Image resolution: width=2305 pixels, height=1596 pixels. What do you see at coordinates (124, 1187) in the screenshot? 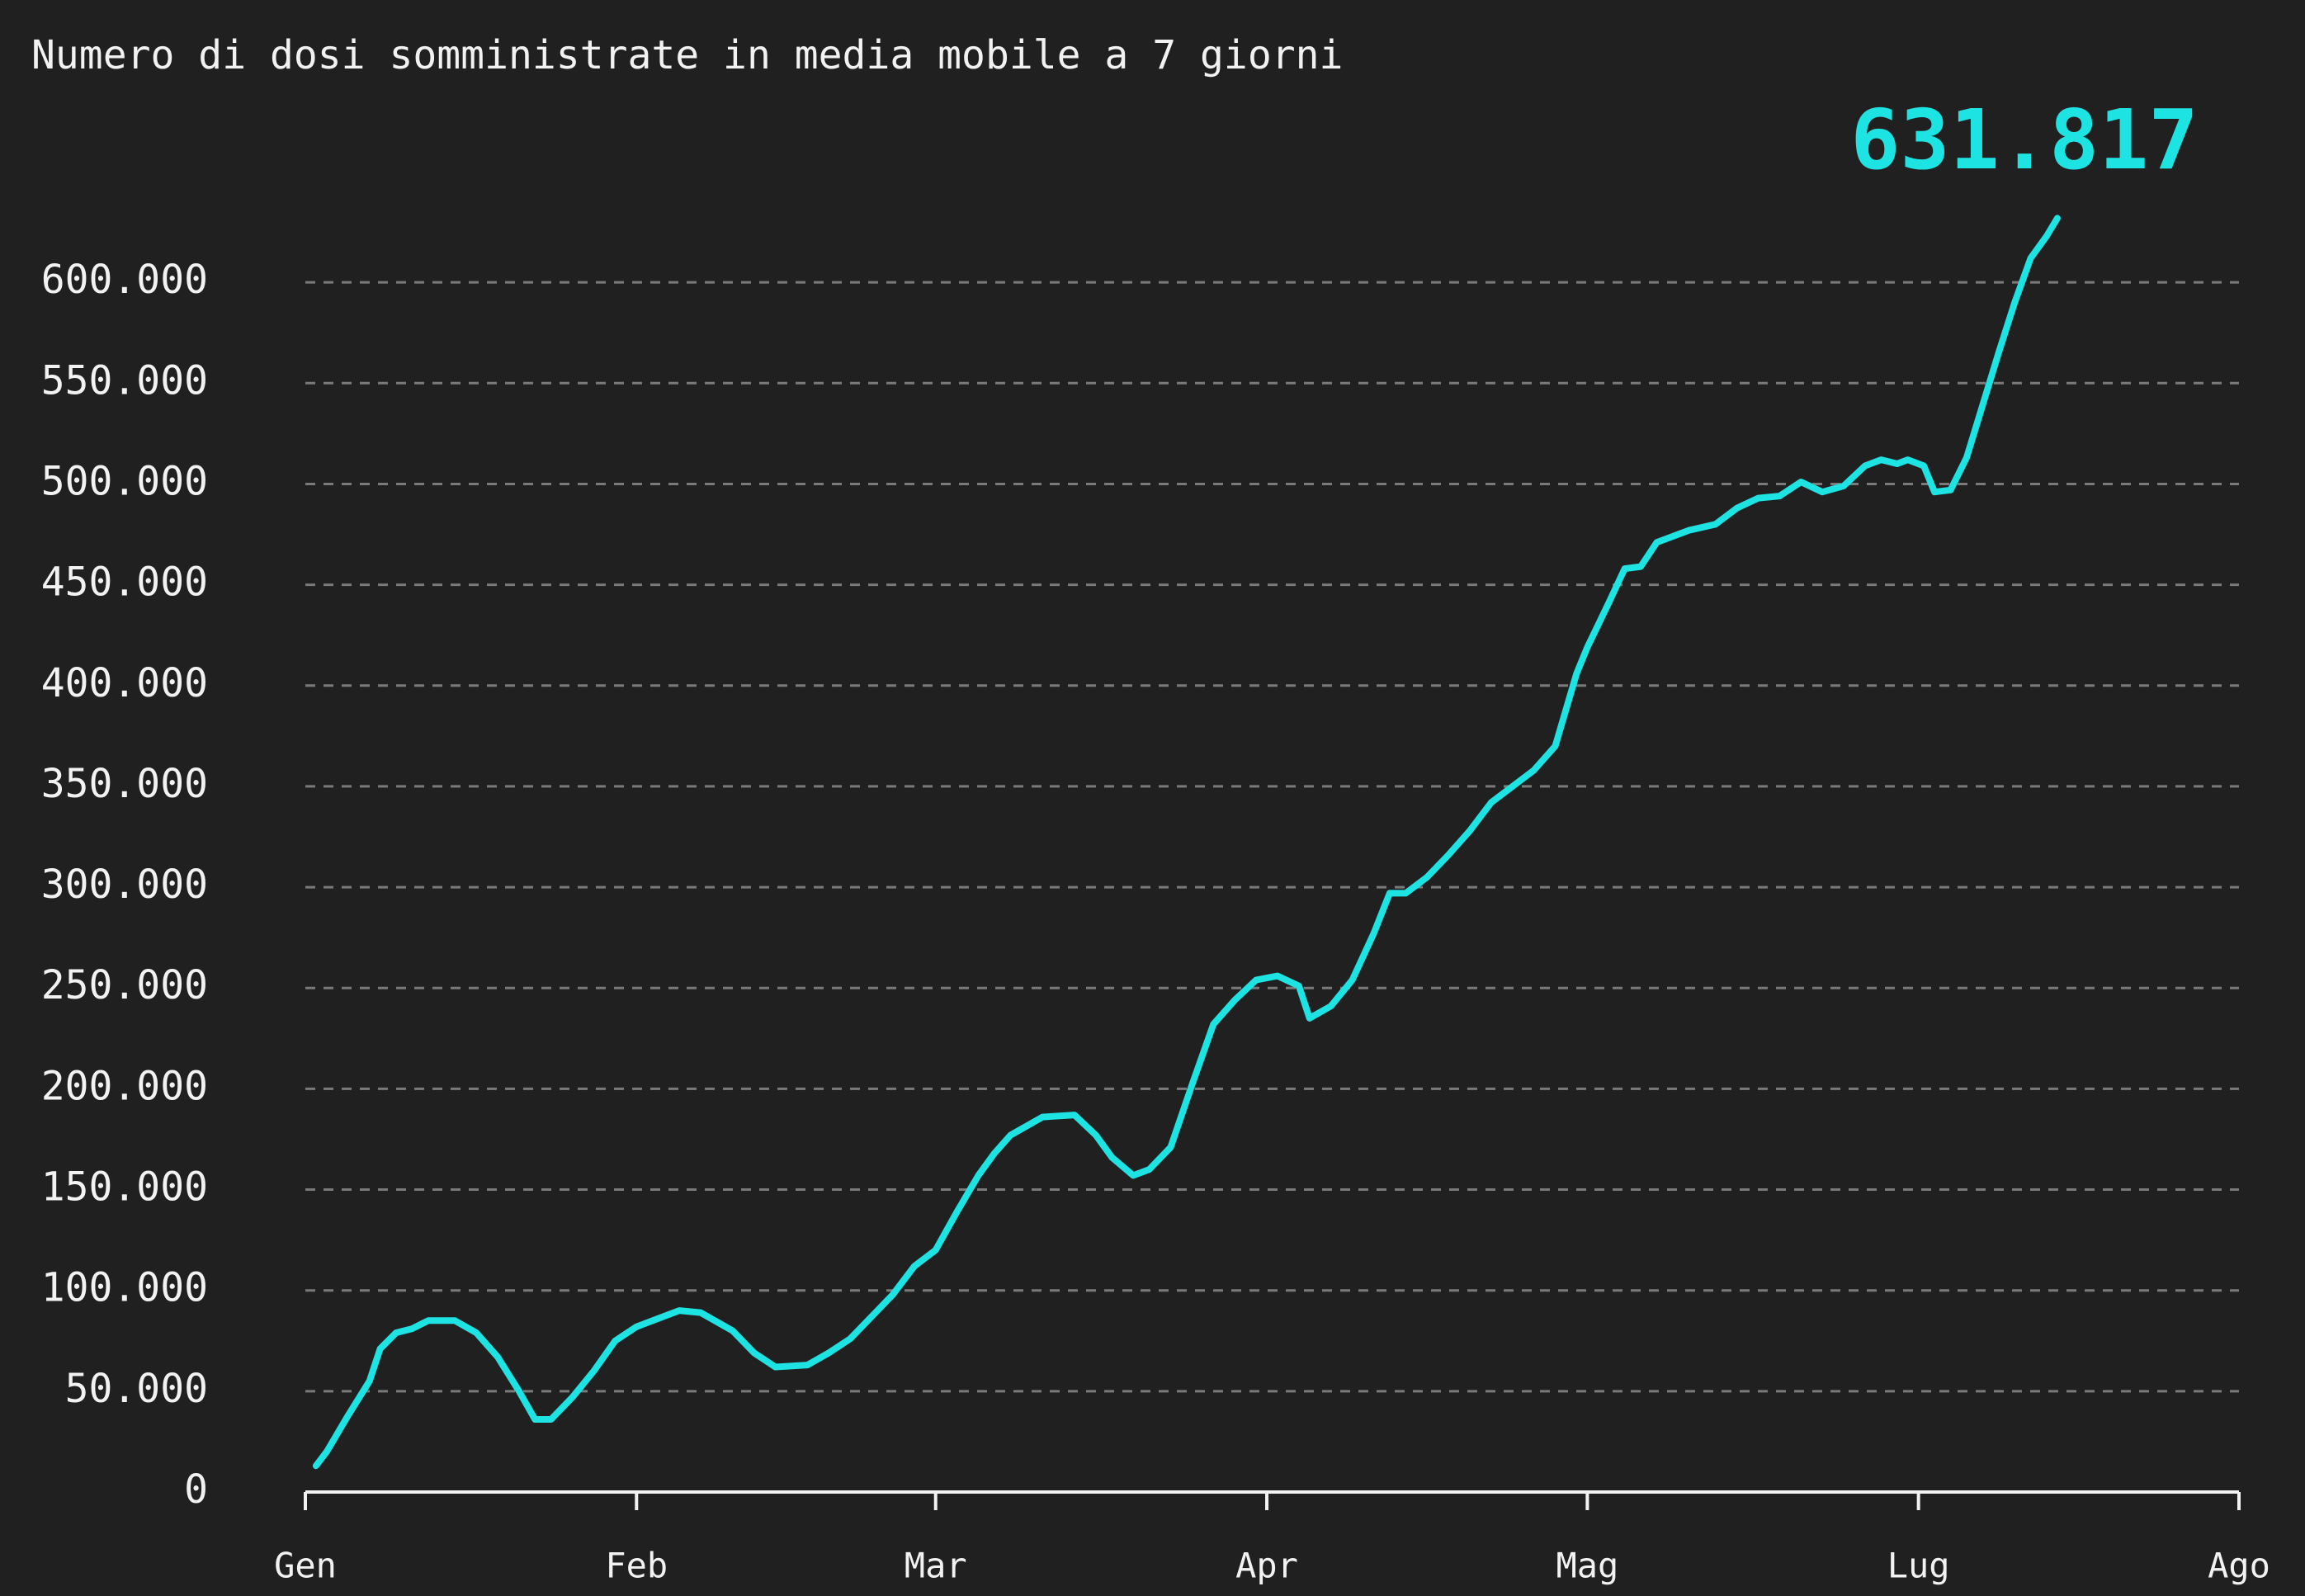
I see `y-tick-label: 150.000` at bounding box center [124, 1187].